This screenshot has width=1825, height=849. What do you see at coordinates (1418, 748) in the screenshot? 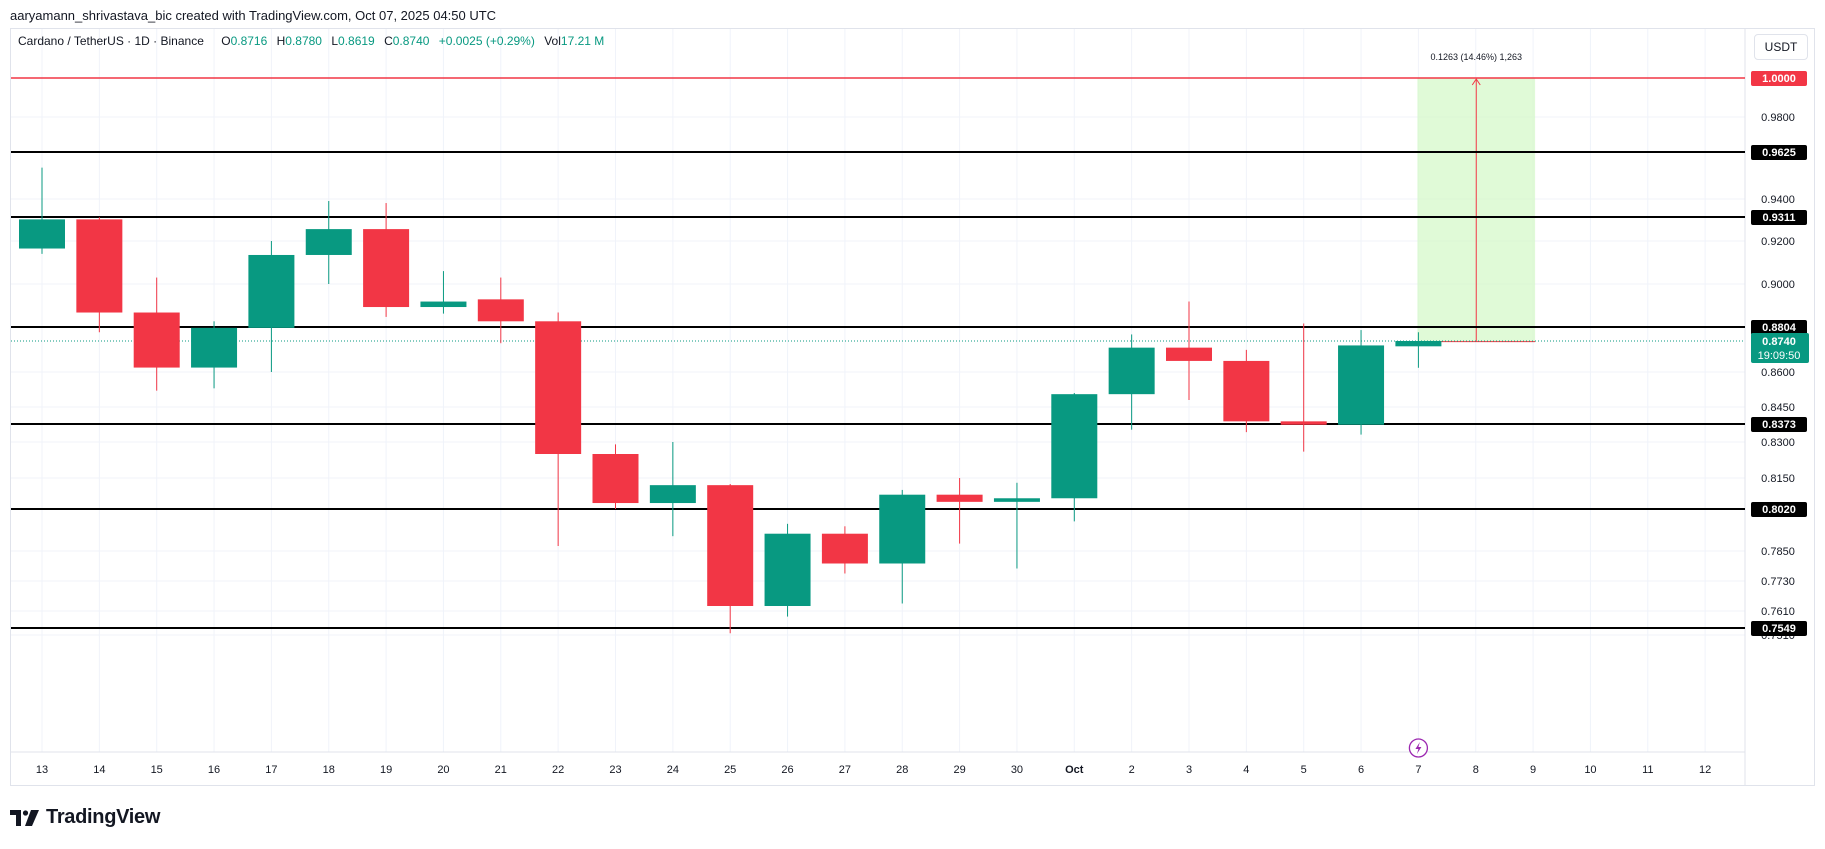
I see `lightning-glyph` at bounding box center [1418, 748].